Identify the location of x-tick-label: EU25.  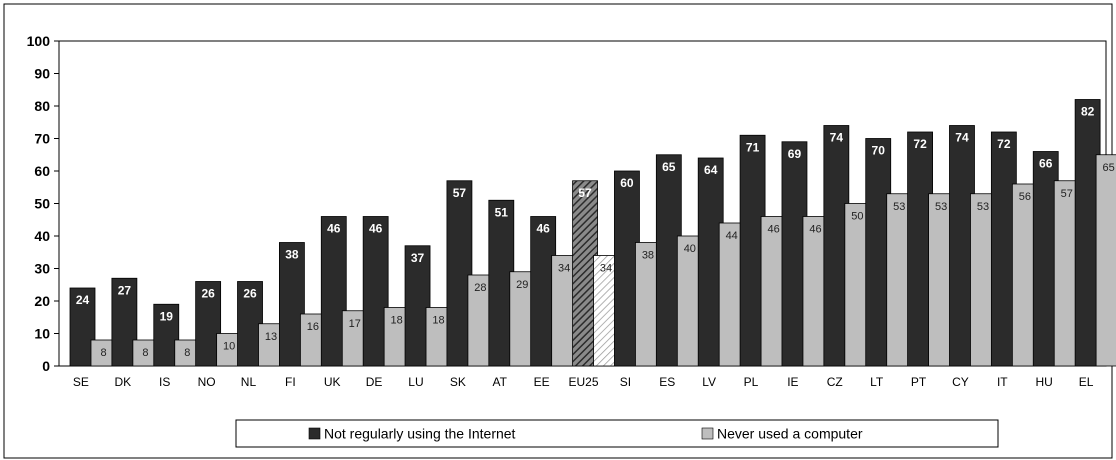
(583, 382).